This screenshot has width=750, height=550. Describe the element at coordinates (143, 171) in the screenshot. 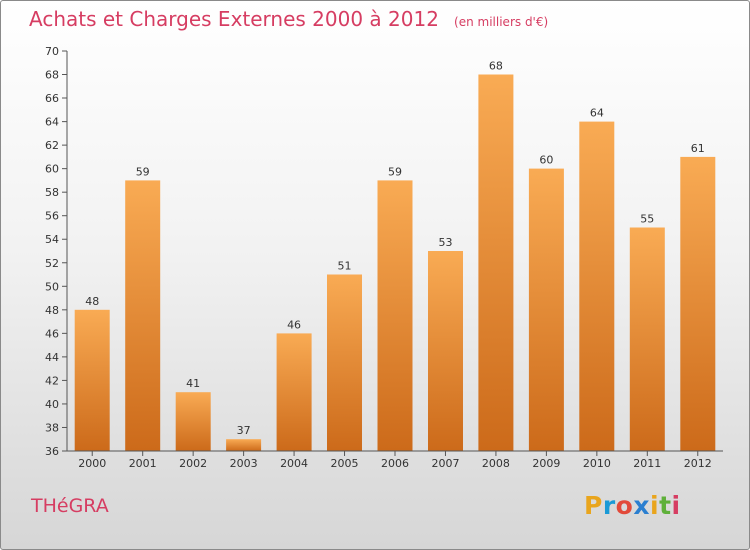

I see `data-label-2001: 59` at that location.